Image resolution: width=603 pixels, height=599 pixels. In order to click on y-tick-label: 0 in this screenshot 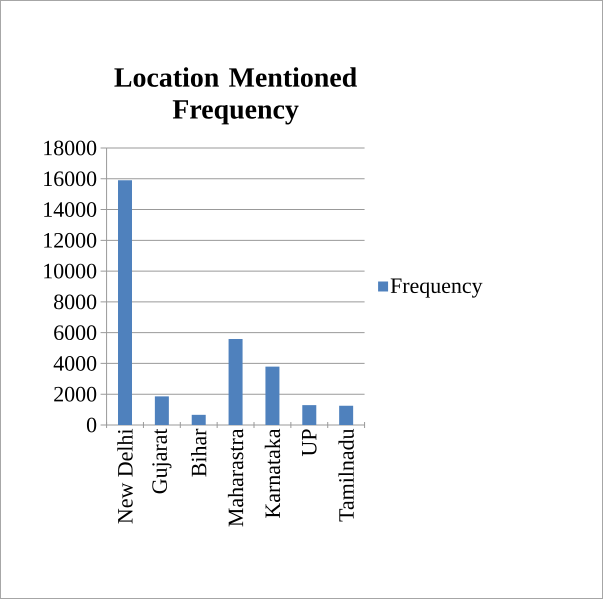, I will do `click(91, 425)`.